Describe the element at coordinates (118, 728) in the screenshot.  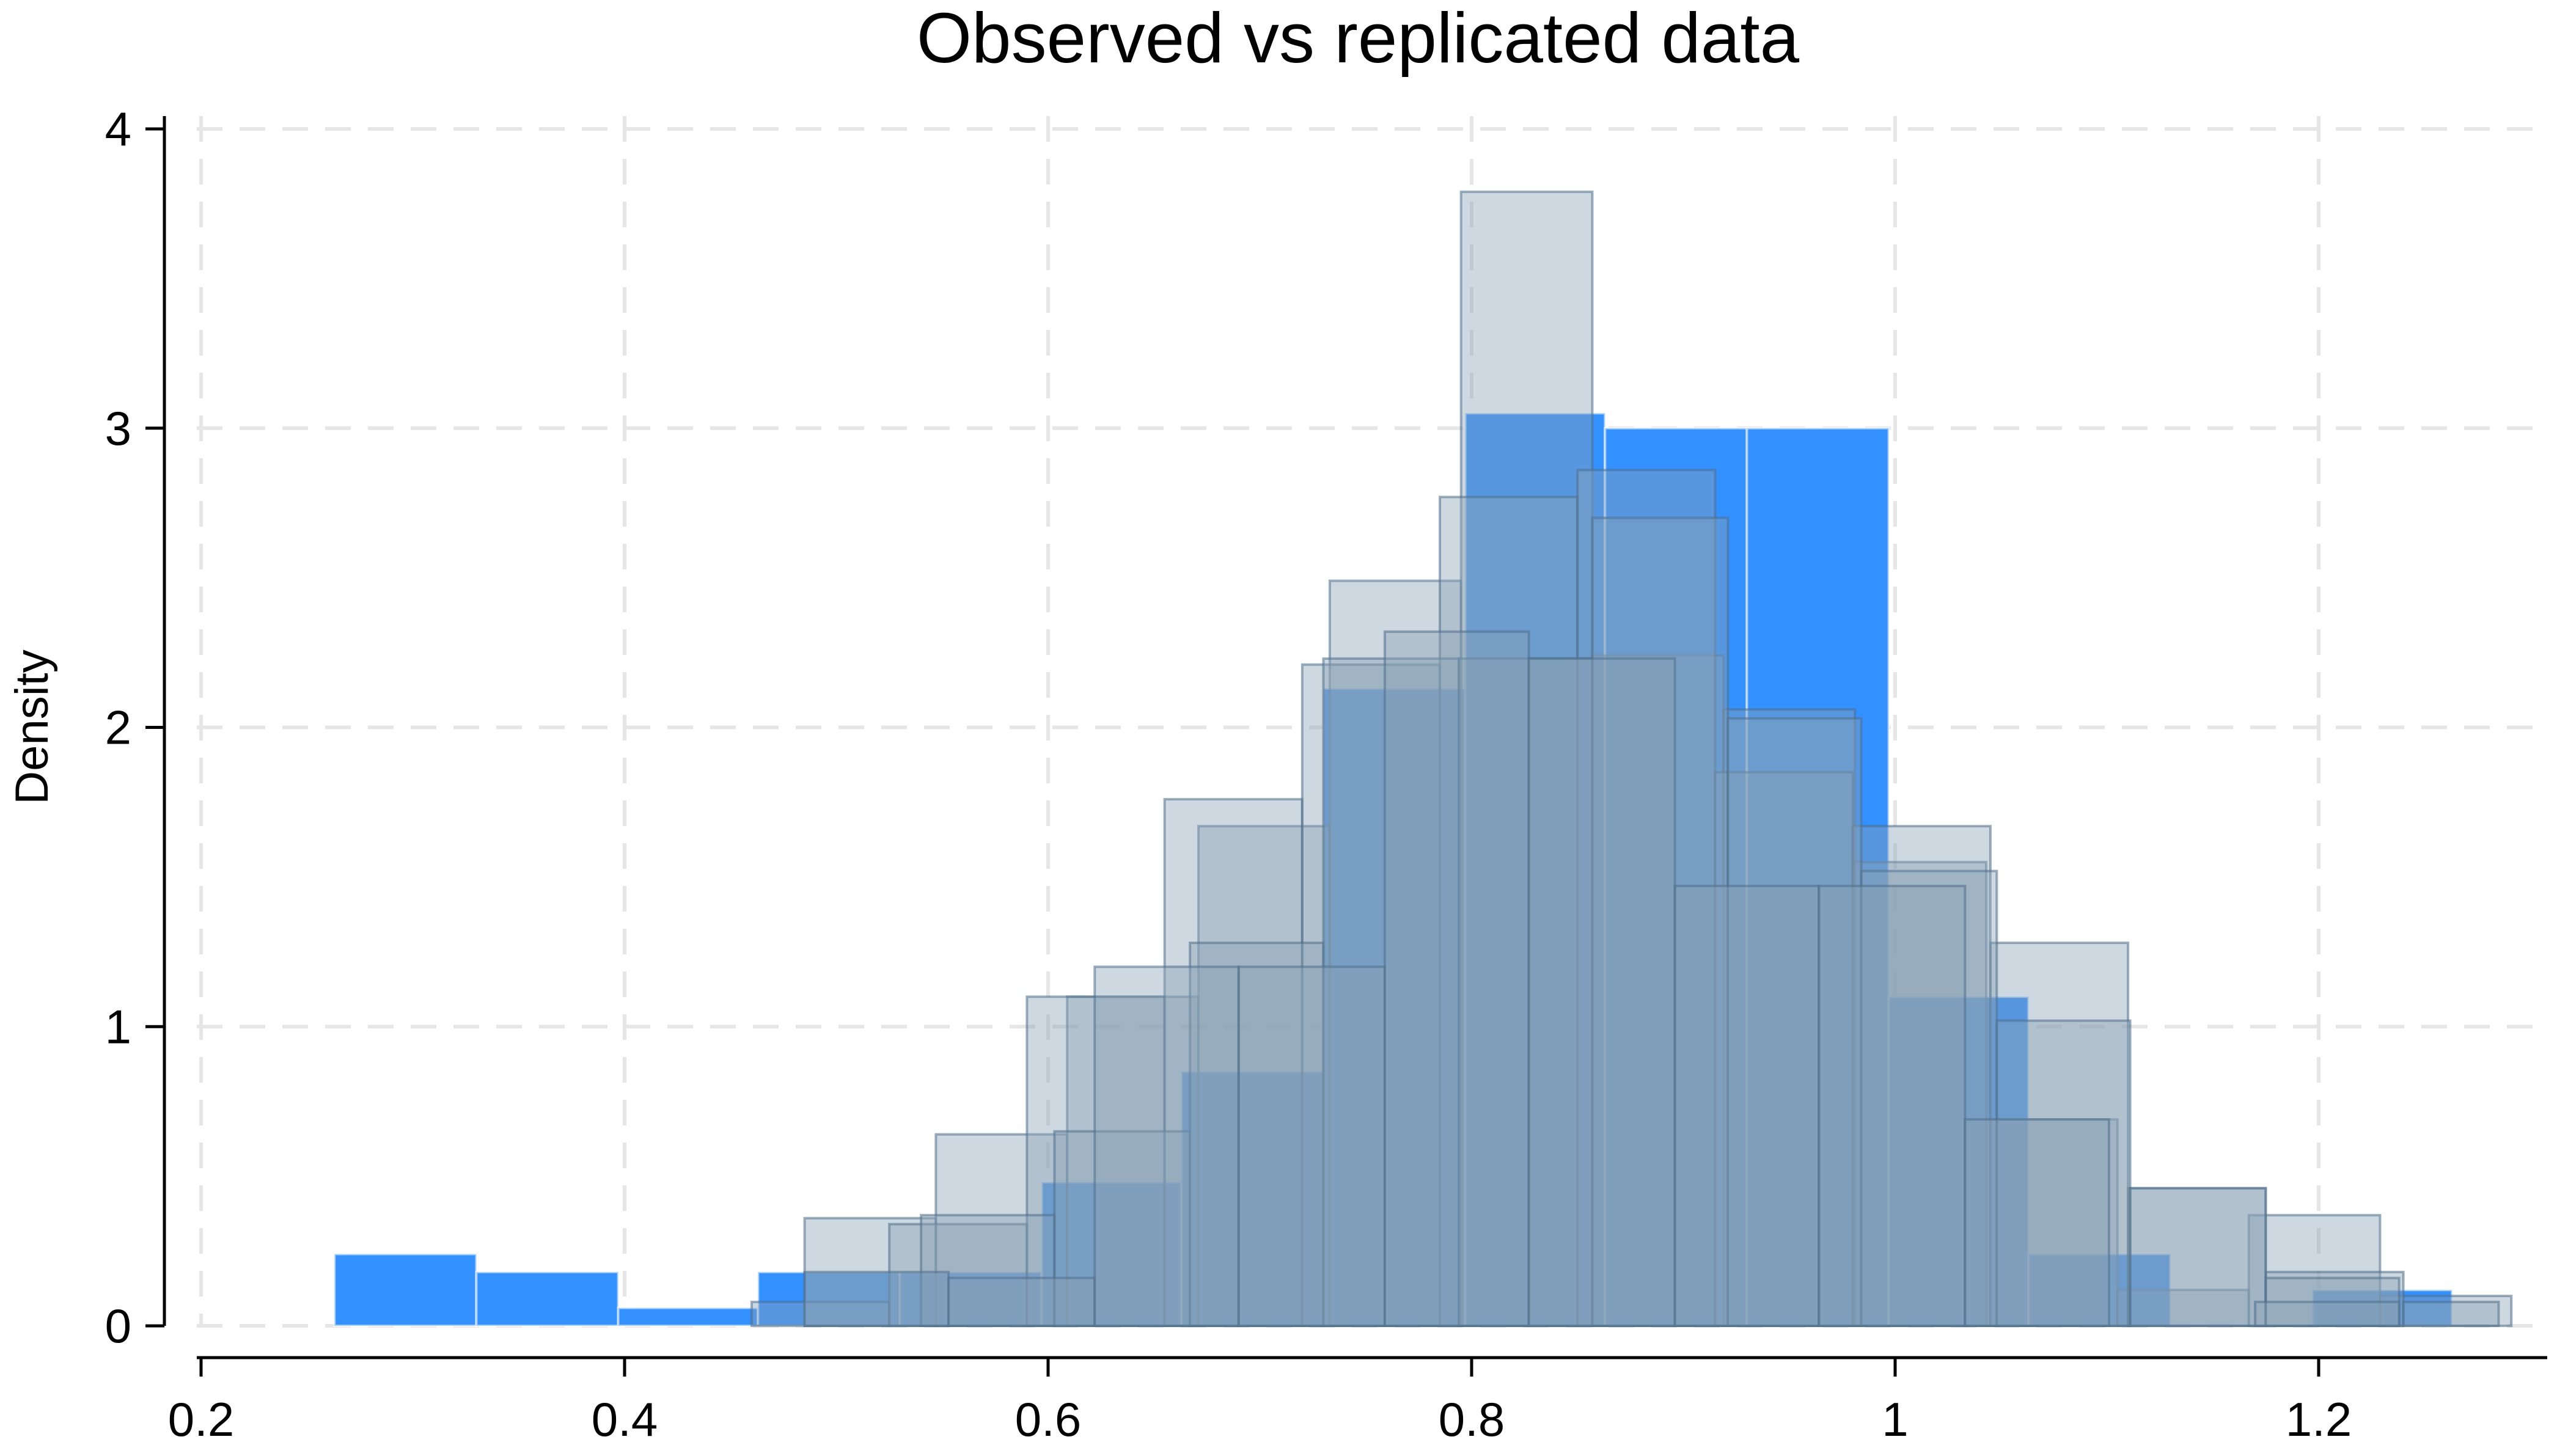
I see `y-tick-label: 2` at that location.